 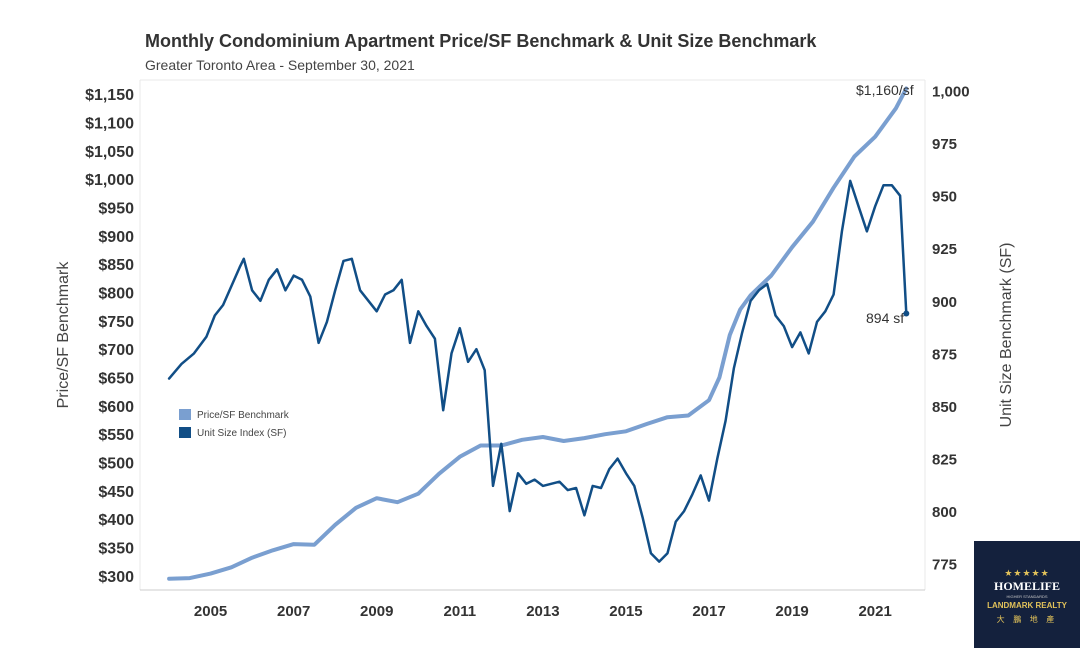 I want to click on end-point-marker, so click(x=906, y=313).